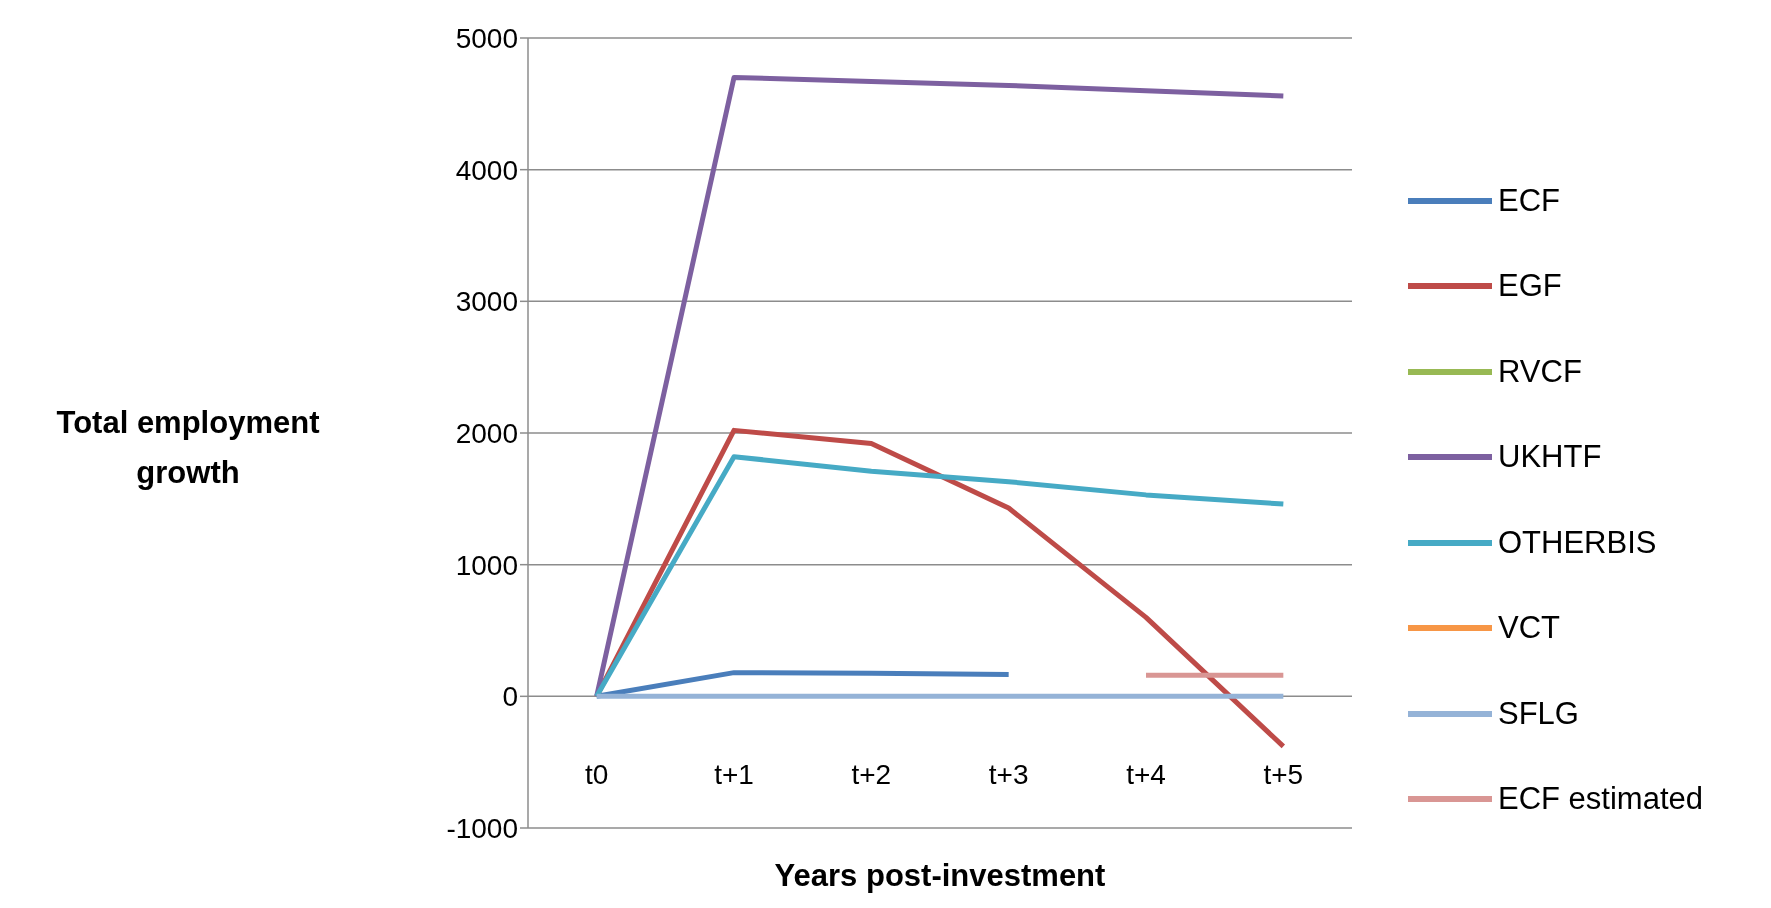 The height and width of the screenshot is (908, 1771). I want to click on legend-label: SFLG, so click(1538, 713).